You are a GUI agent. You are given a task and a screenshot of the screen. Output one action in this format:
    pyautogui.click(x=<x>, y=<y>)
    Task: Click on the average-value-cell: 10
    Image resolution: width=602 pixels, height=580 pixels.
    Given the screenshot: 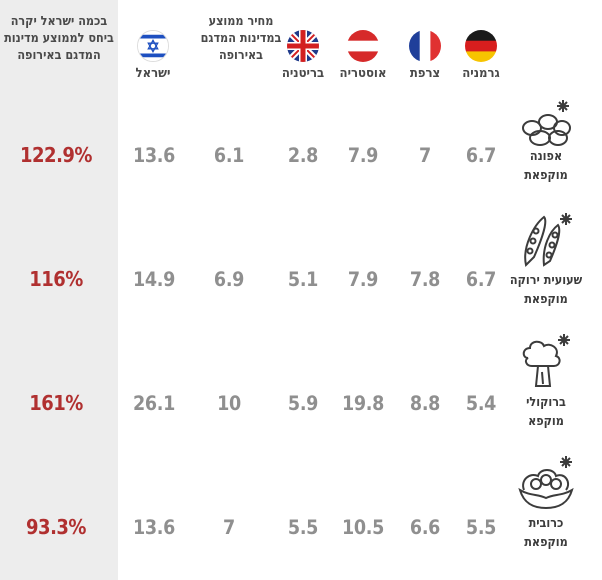 What is the action you would take?
    pyautogui.click(x=229, y=403)
    